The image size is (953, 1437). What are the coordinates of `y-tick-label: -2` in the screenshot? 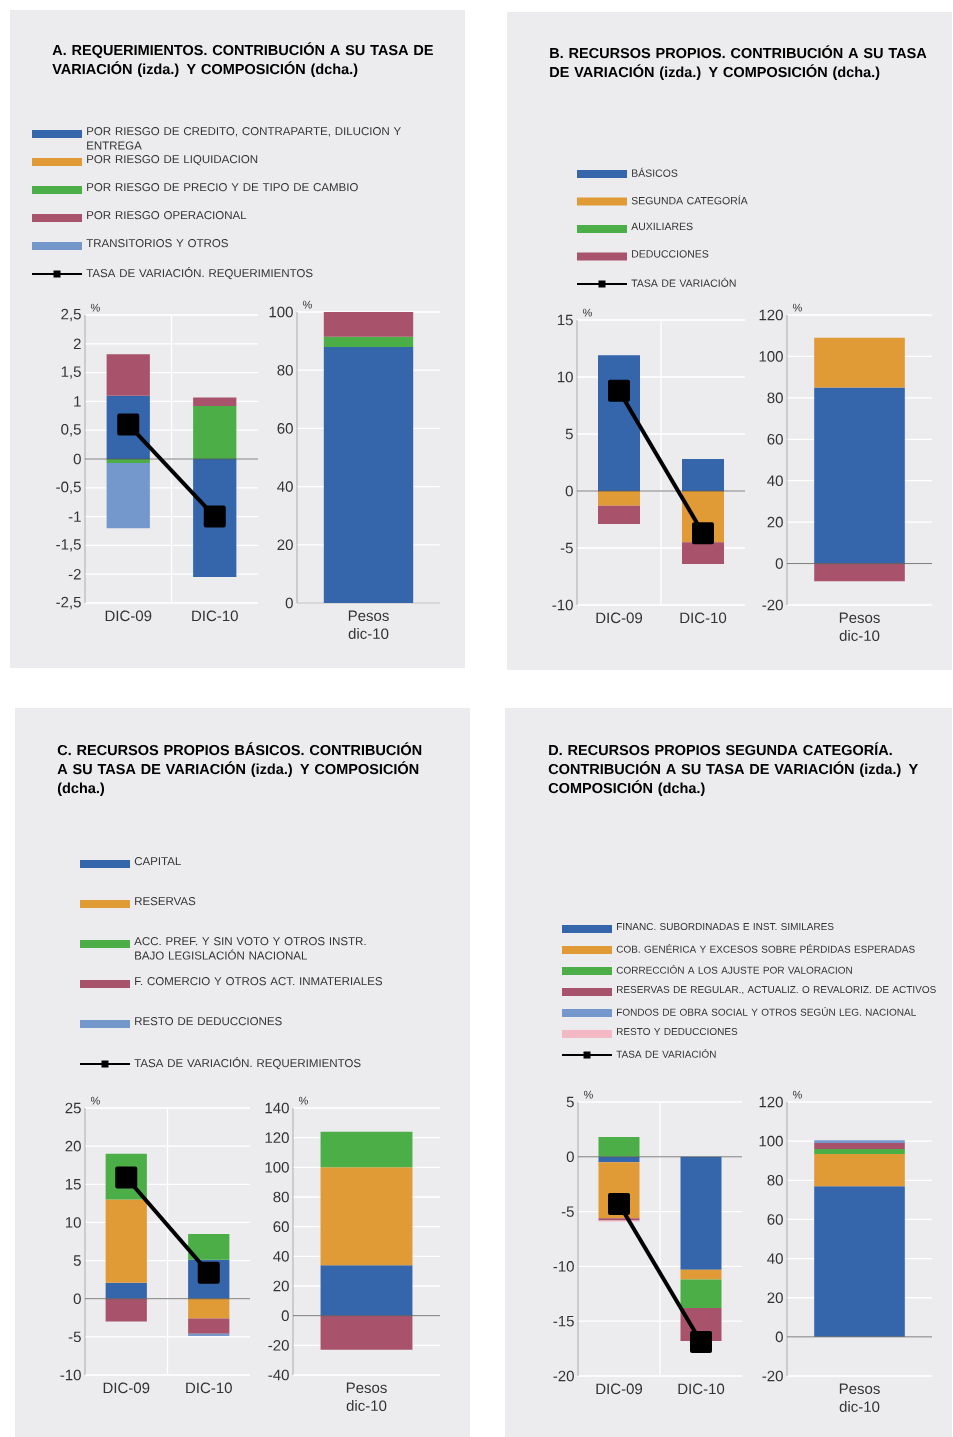 It's located at (74, 574).